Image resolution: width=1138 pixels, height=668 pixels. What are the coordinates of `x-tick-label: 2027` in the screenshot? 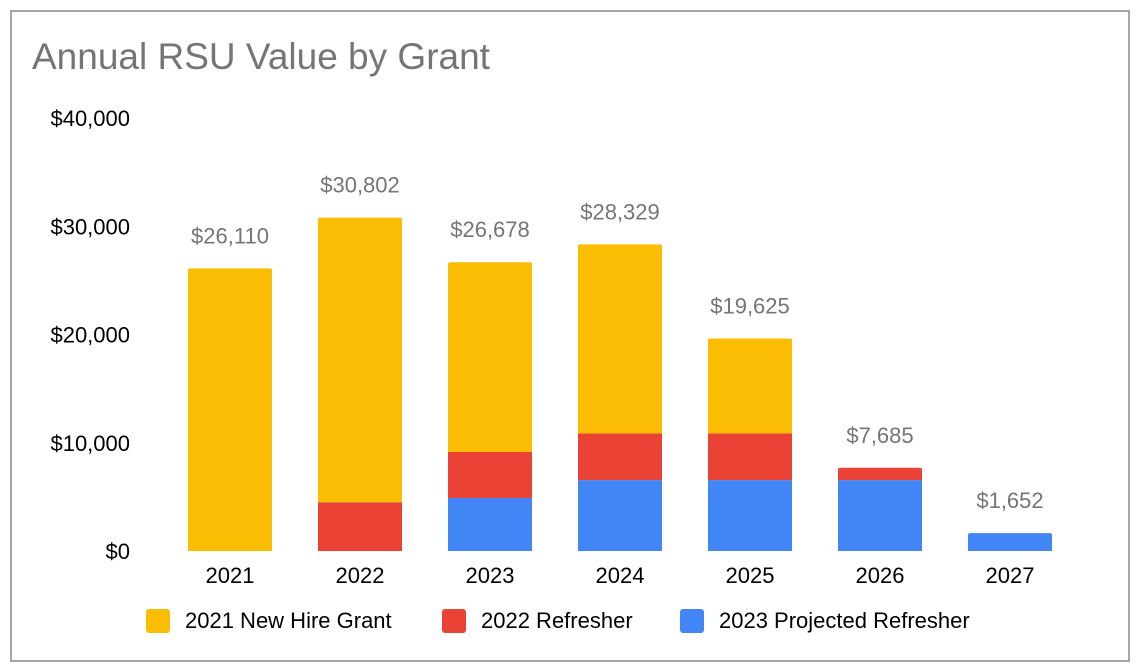 It's located at (1010, 575).